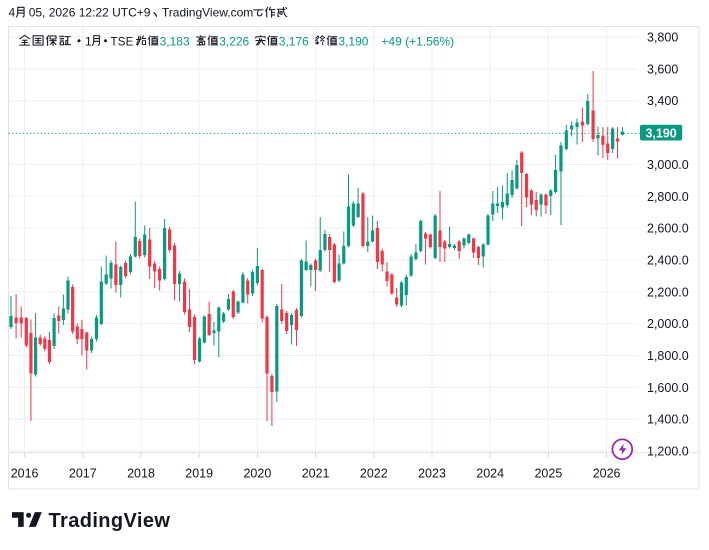  What do you see at coordinates (88, 41) in the screenshot?
I see `svg-text: 1` at bounding box center [88, 41].